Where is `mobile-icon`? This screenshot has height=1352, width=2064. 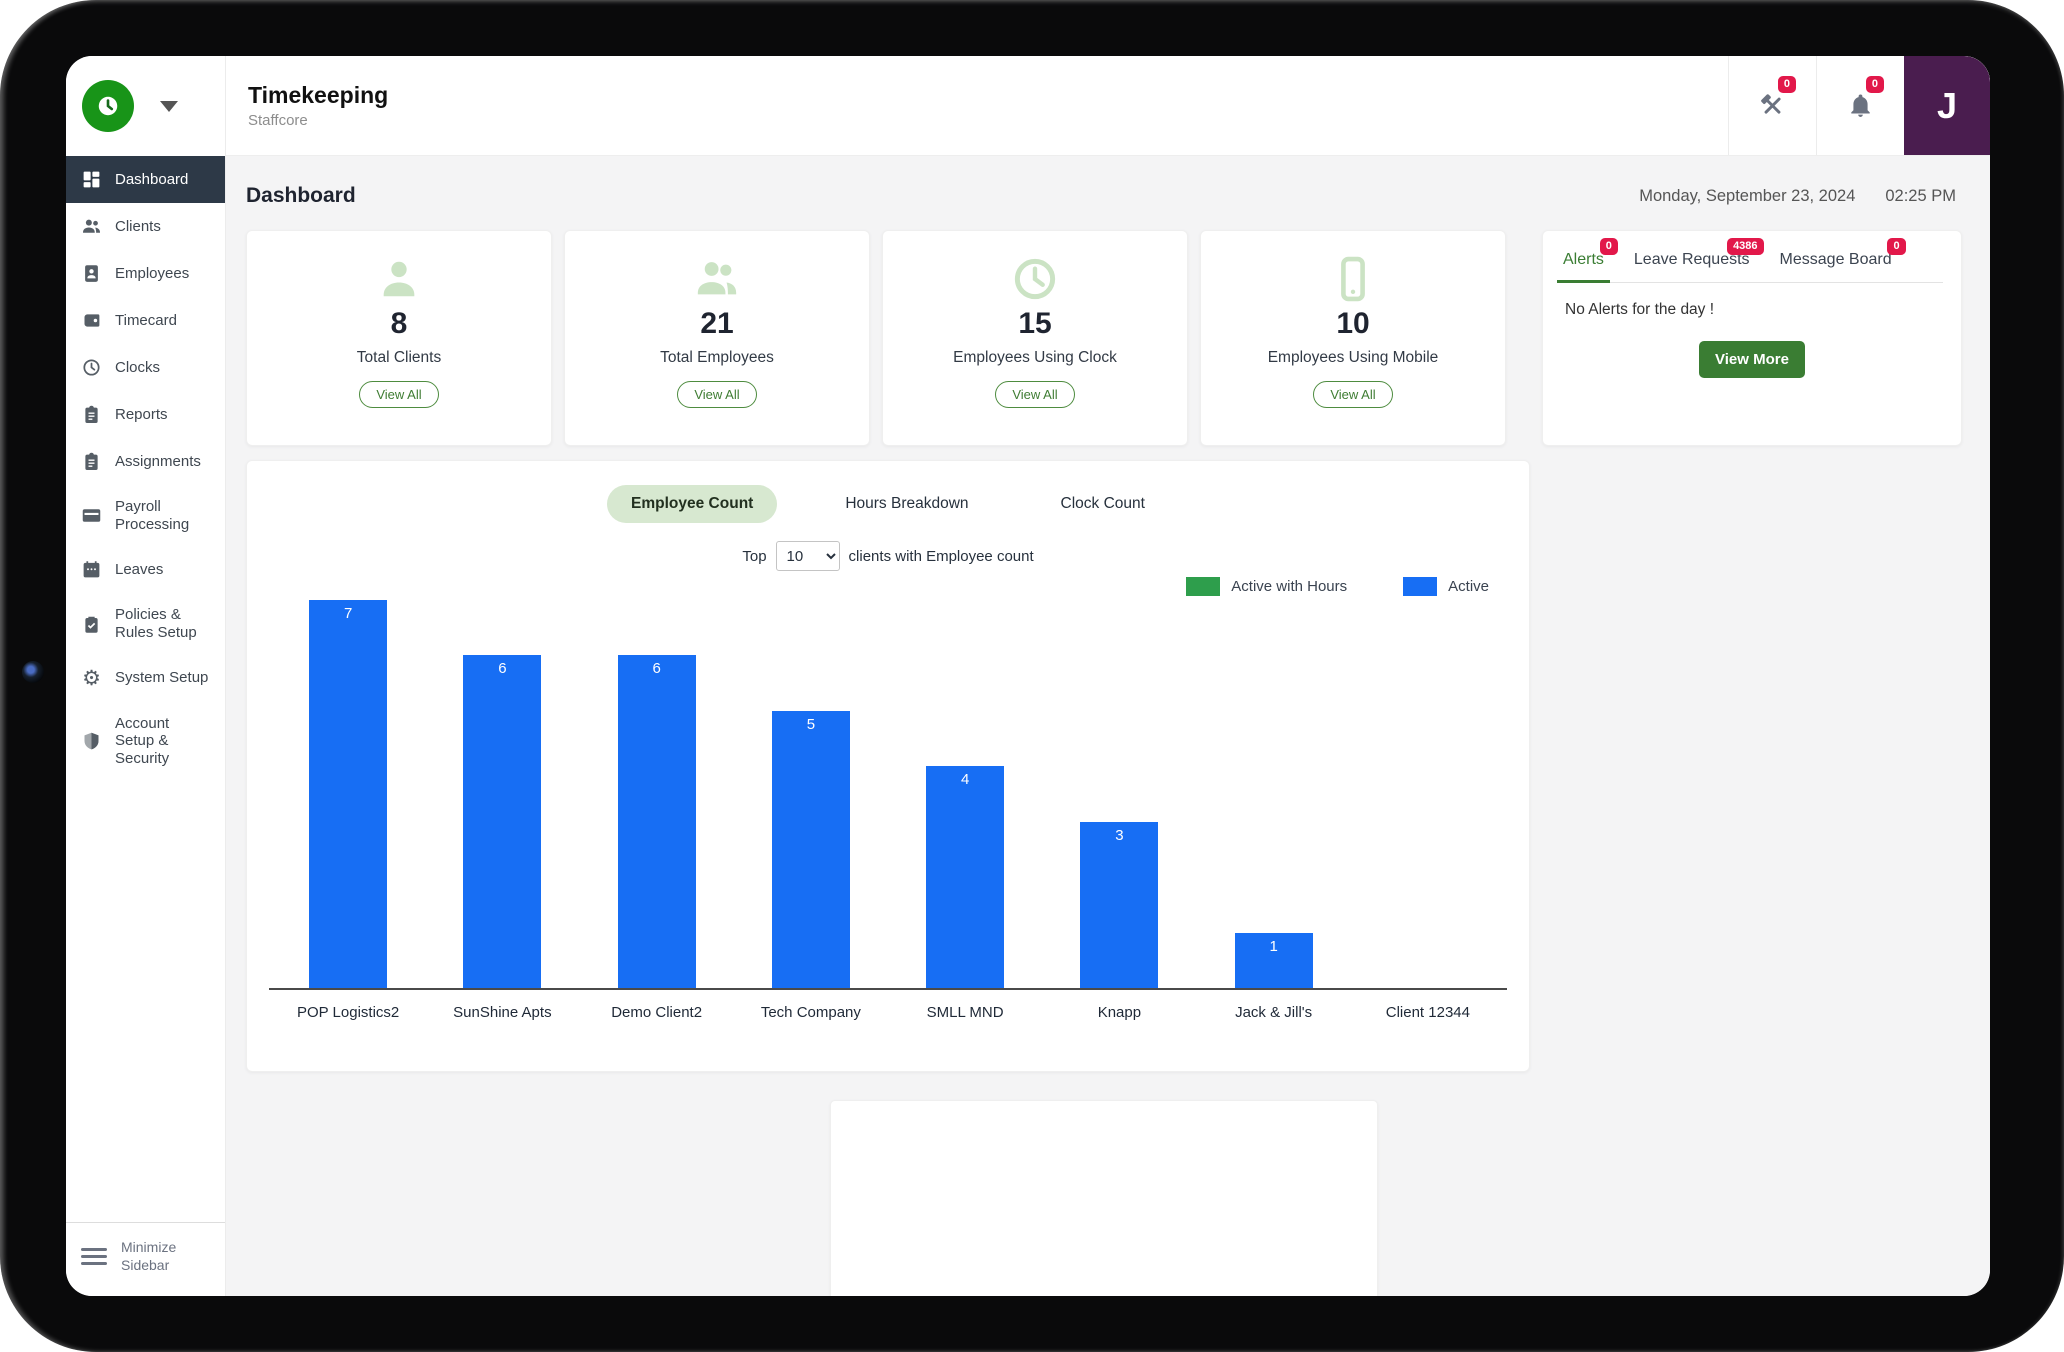 mobile-icon is located at coordinates (1353, 279).